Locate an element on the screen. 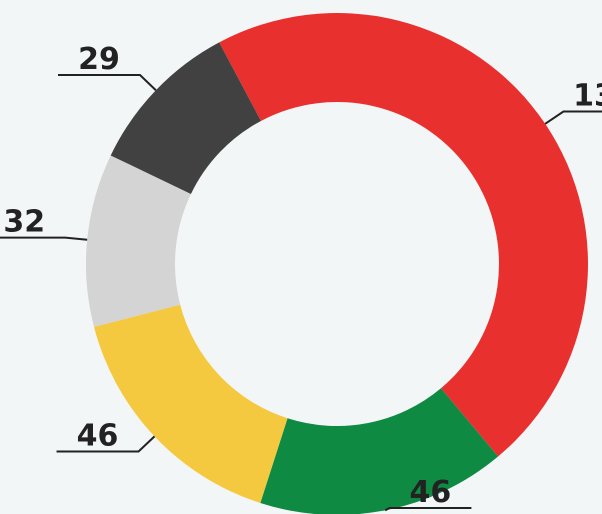 This screenshot has width=602, height=514. data-label: 29 is located at coordinates (99, 59).